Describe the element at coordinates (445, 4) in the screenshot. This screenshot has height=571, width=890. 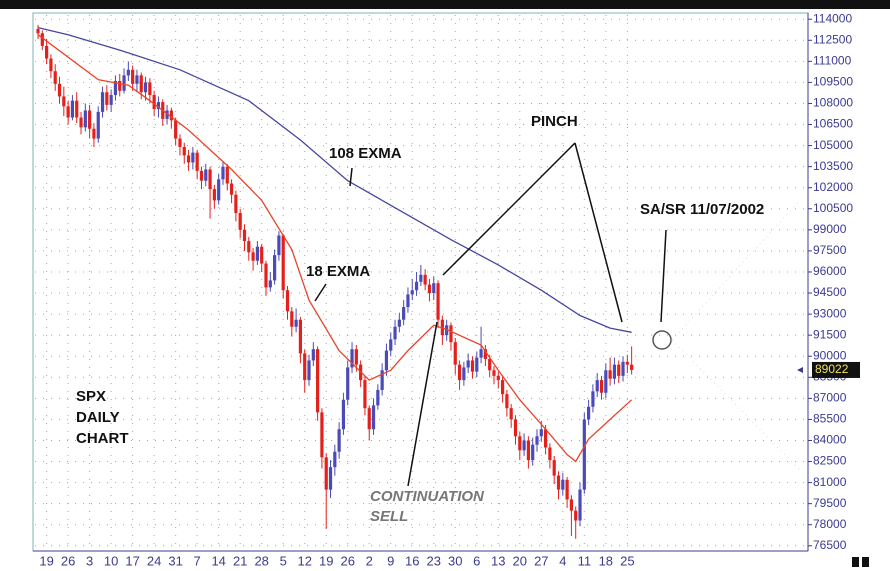
I see `top-bar` at that location.